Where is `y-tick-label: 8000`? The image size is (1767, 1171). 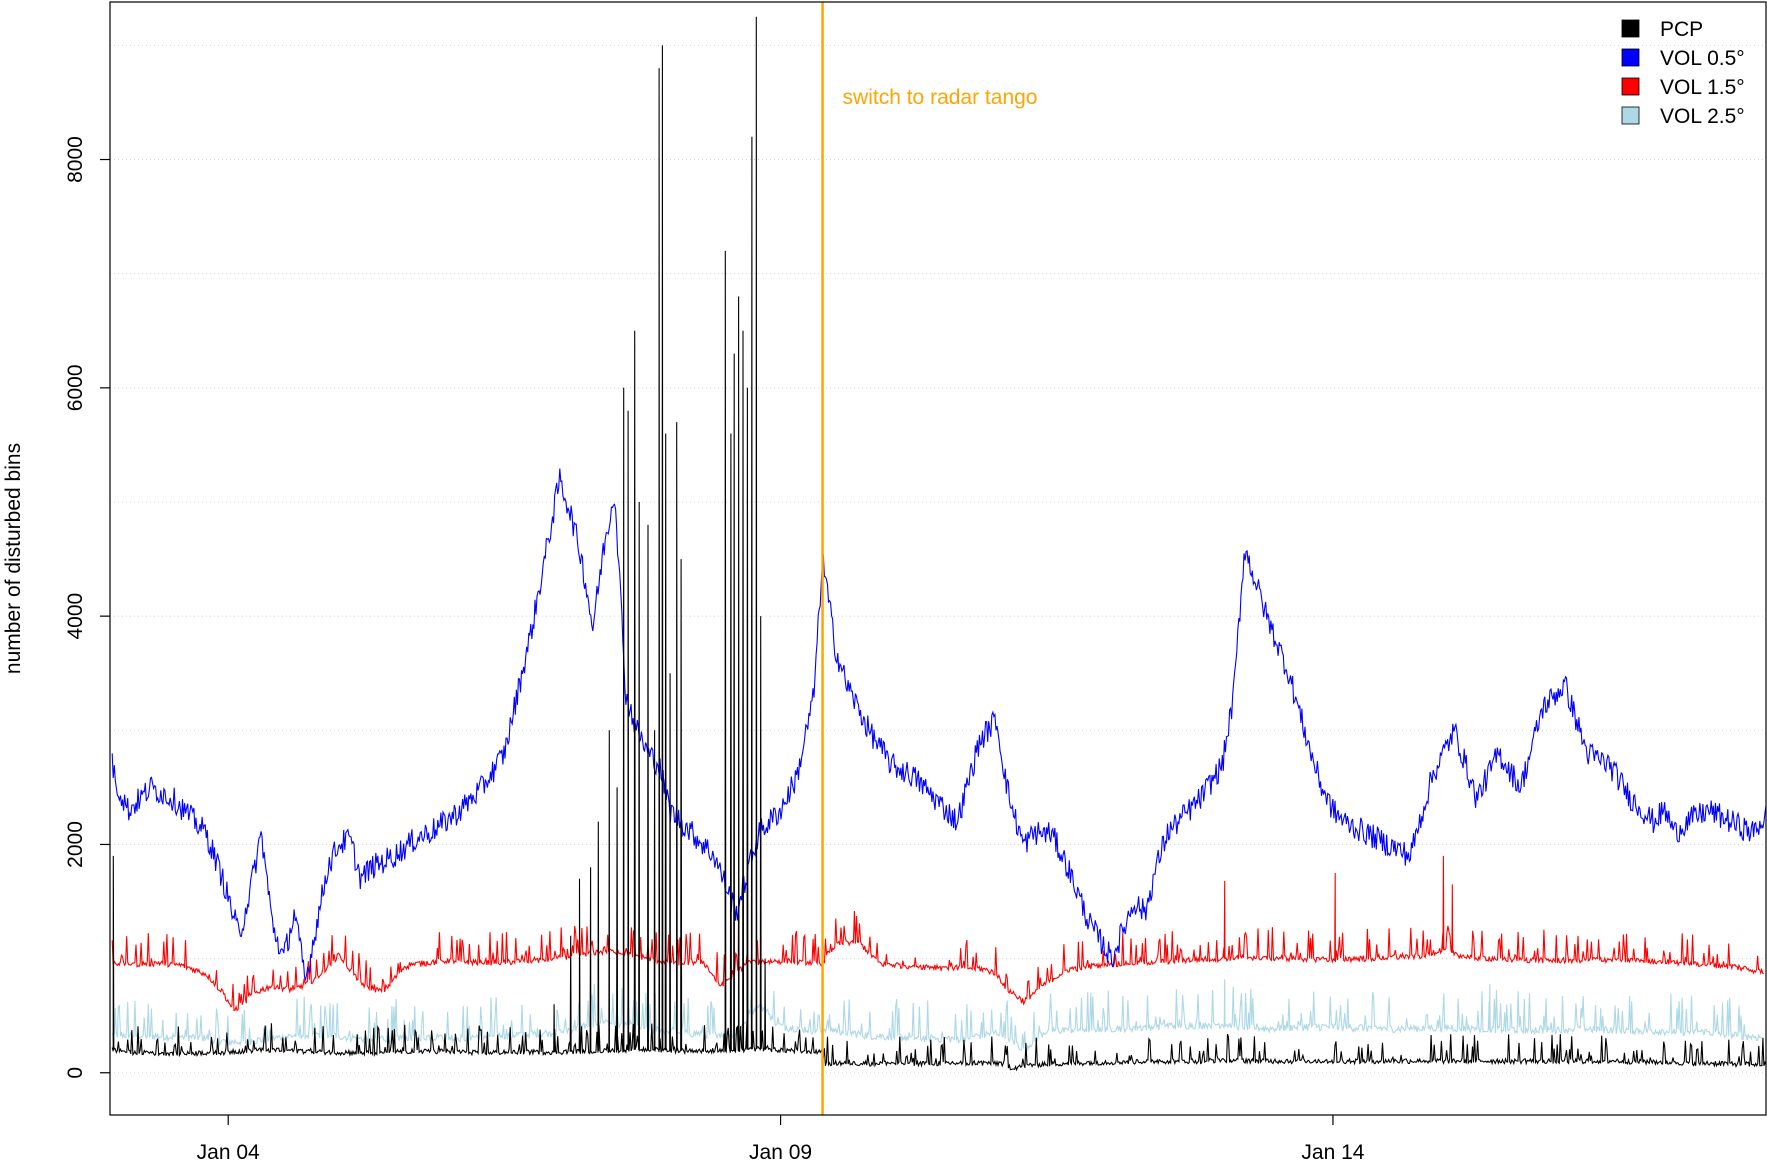
y-tick-label: 8000 is located at coordinates (75, 159).